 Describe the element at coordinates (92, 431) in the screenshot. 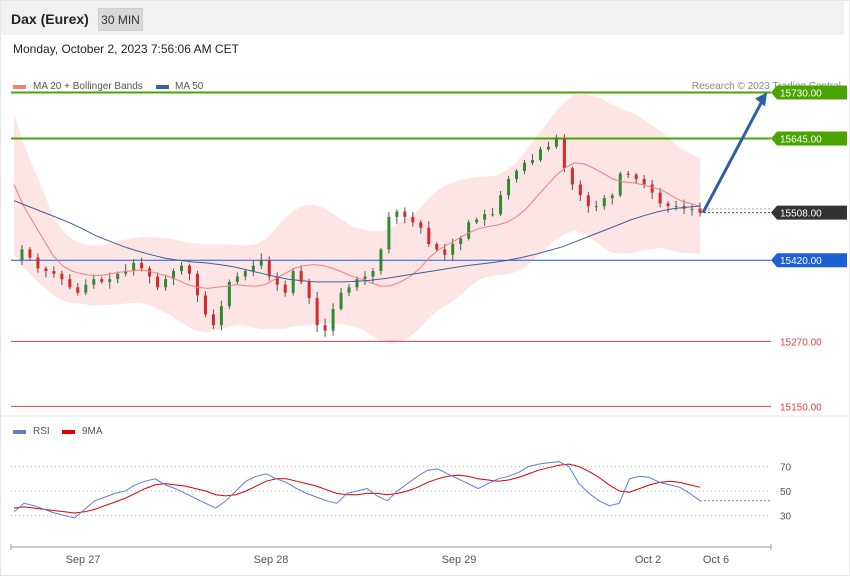

I see `ma9-legend-label: 9MA` at that location.